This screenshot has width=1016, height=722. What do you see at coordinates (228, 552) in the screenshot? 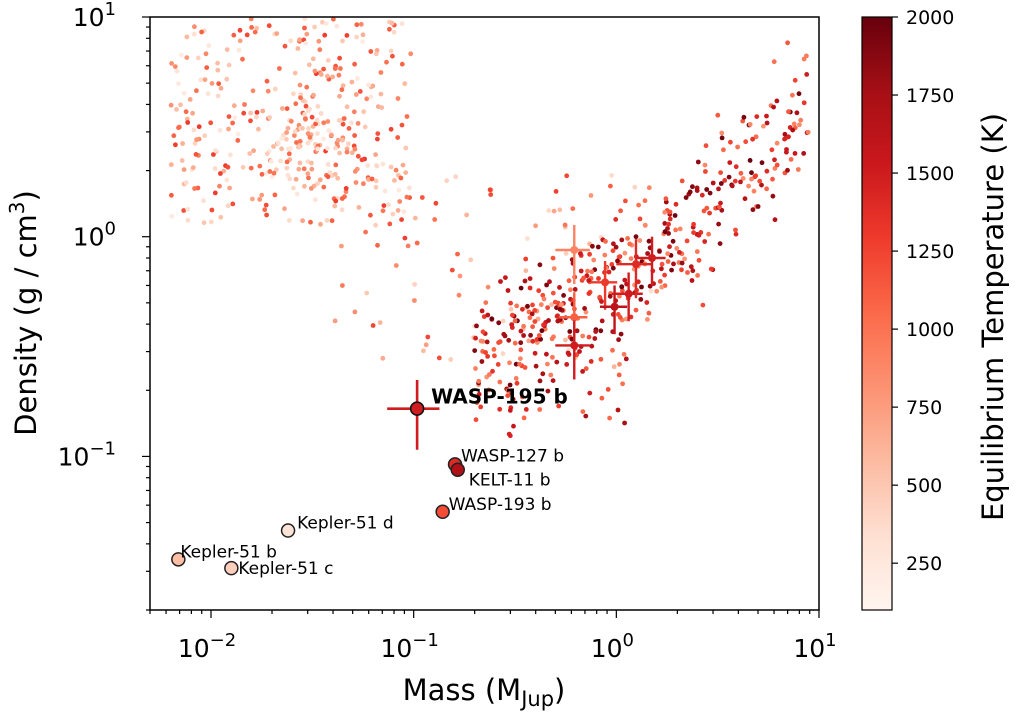
I see `planet-label: Kepler-51 b` at bounding box center [228, 552].